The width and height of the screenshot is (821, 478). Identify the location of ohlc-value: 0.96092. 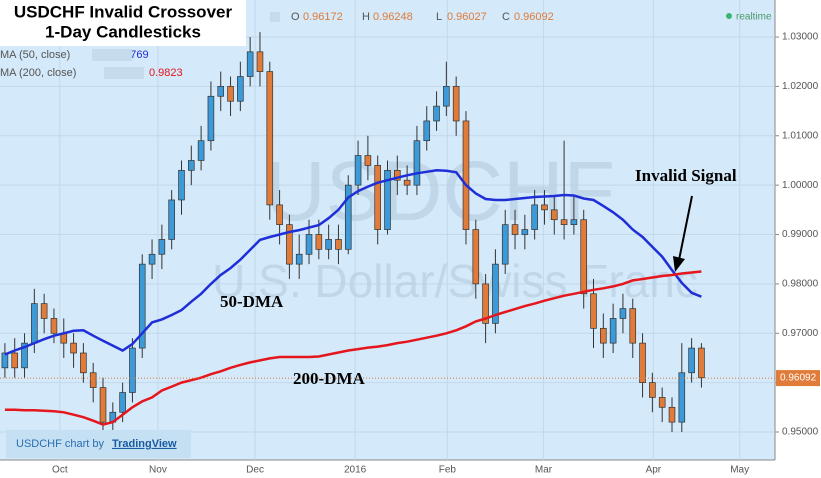
(534, 17).